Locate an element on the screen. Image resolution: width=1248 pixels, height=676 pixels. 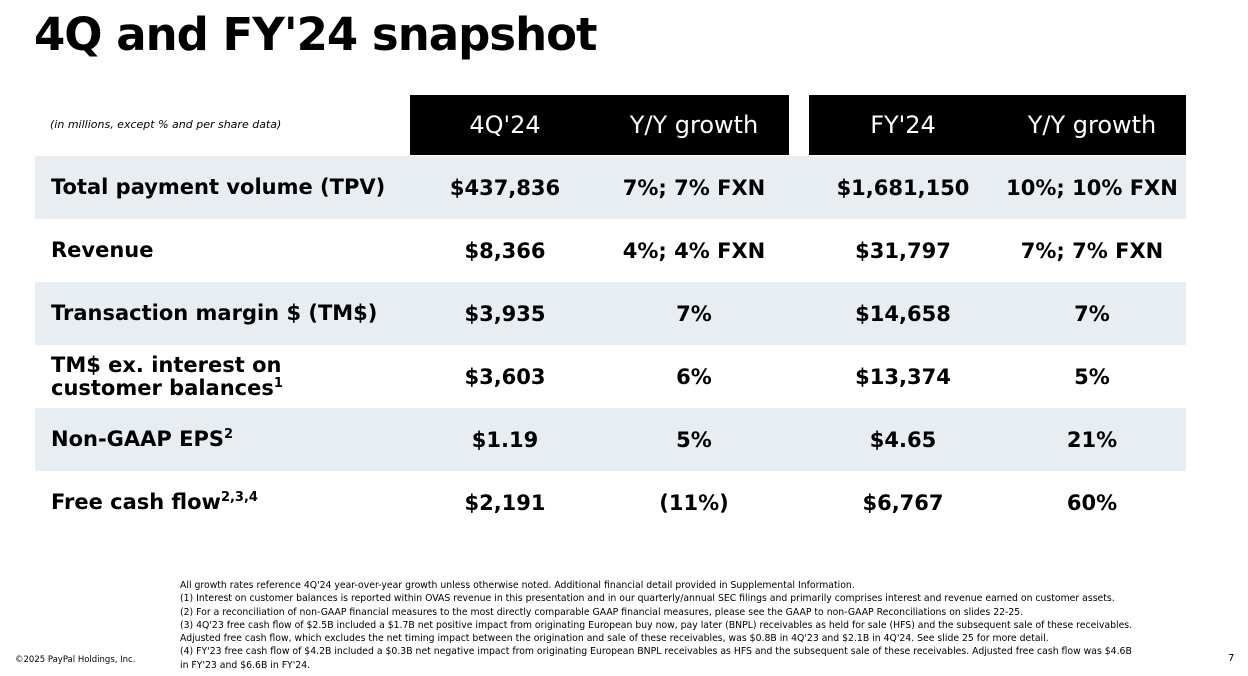
row-label: Revenue is located at coordinates (221, 250).